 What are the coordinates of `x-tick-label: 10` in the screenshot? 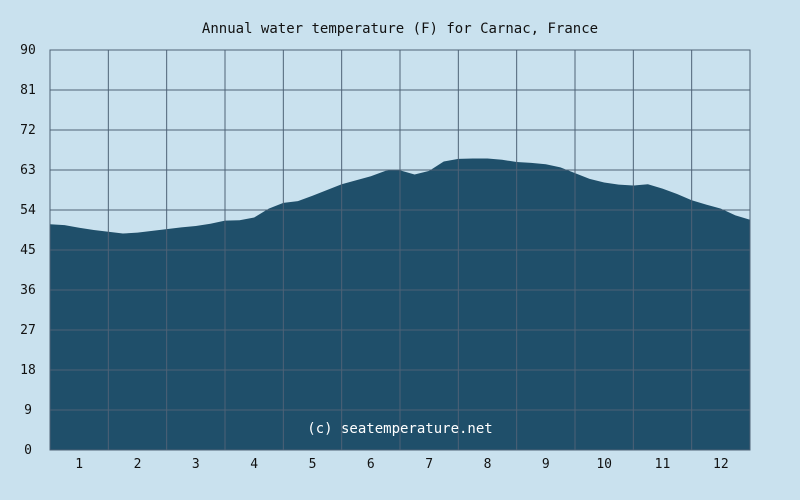 It's located at (604, 464).